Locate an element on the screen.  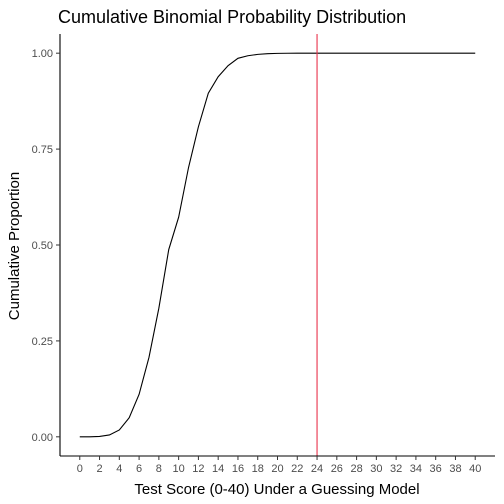
y-tick-label: 0.75 is located at coordinates (42, 150).